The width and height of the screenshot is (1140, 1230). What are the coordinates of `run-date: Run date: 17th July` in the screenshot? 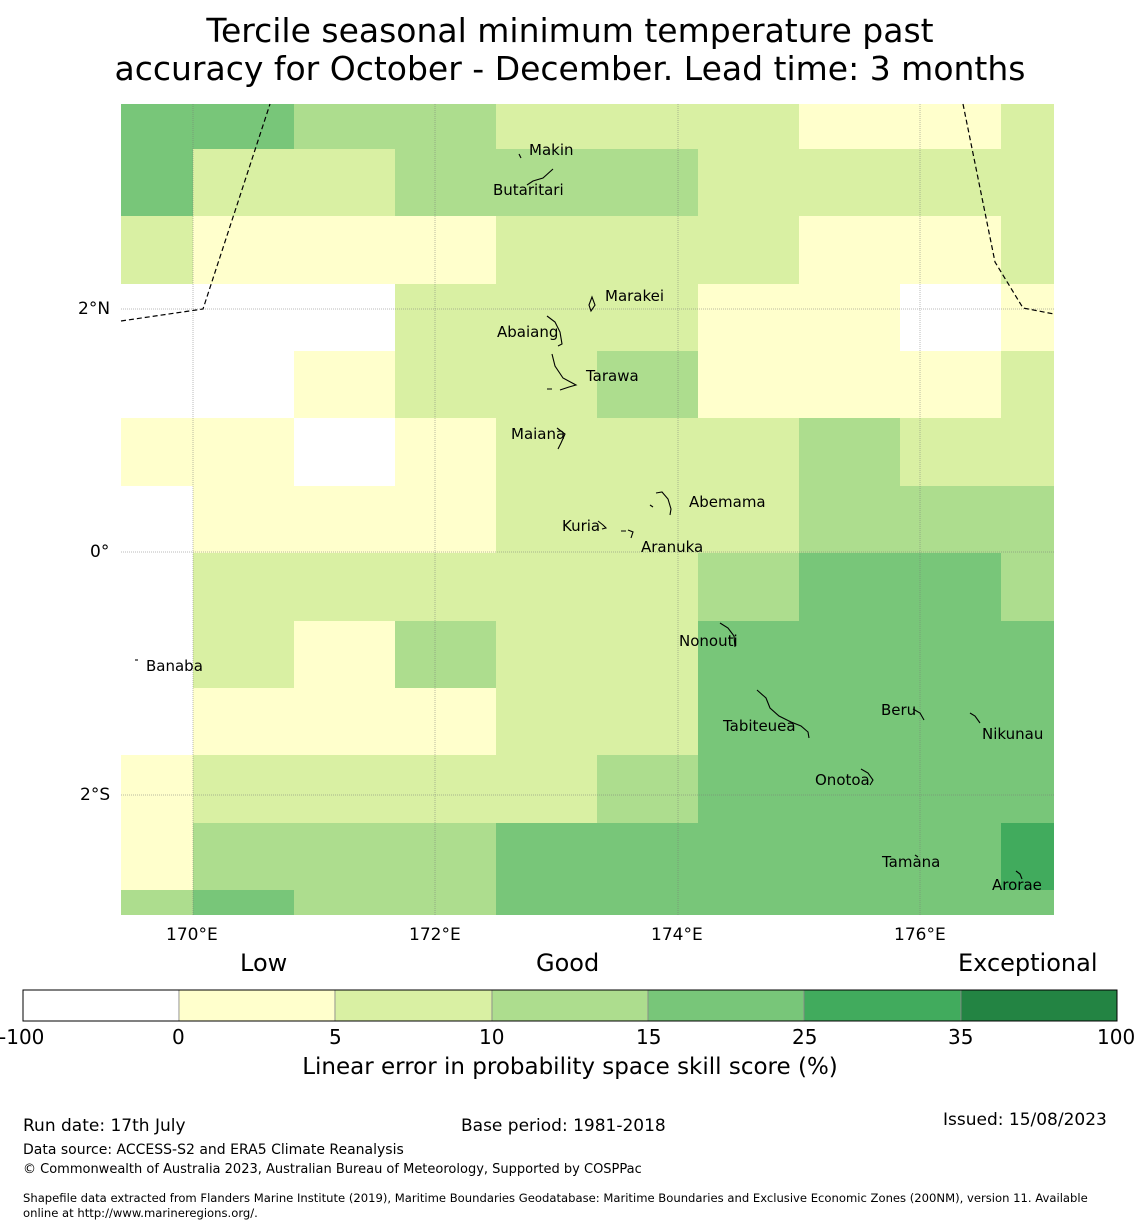 It's located at (104, 1126).